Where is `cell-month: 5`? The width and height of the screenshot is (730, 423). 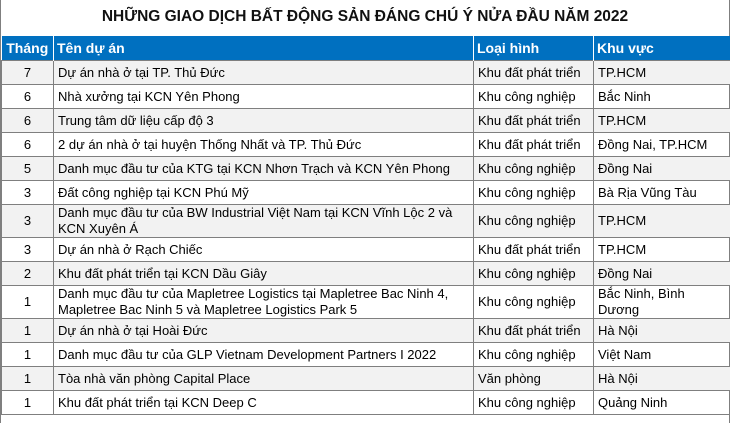 cell-month: 5 is located at coordinates (27, 168).